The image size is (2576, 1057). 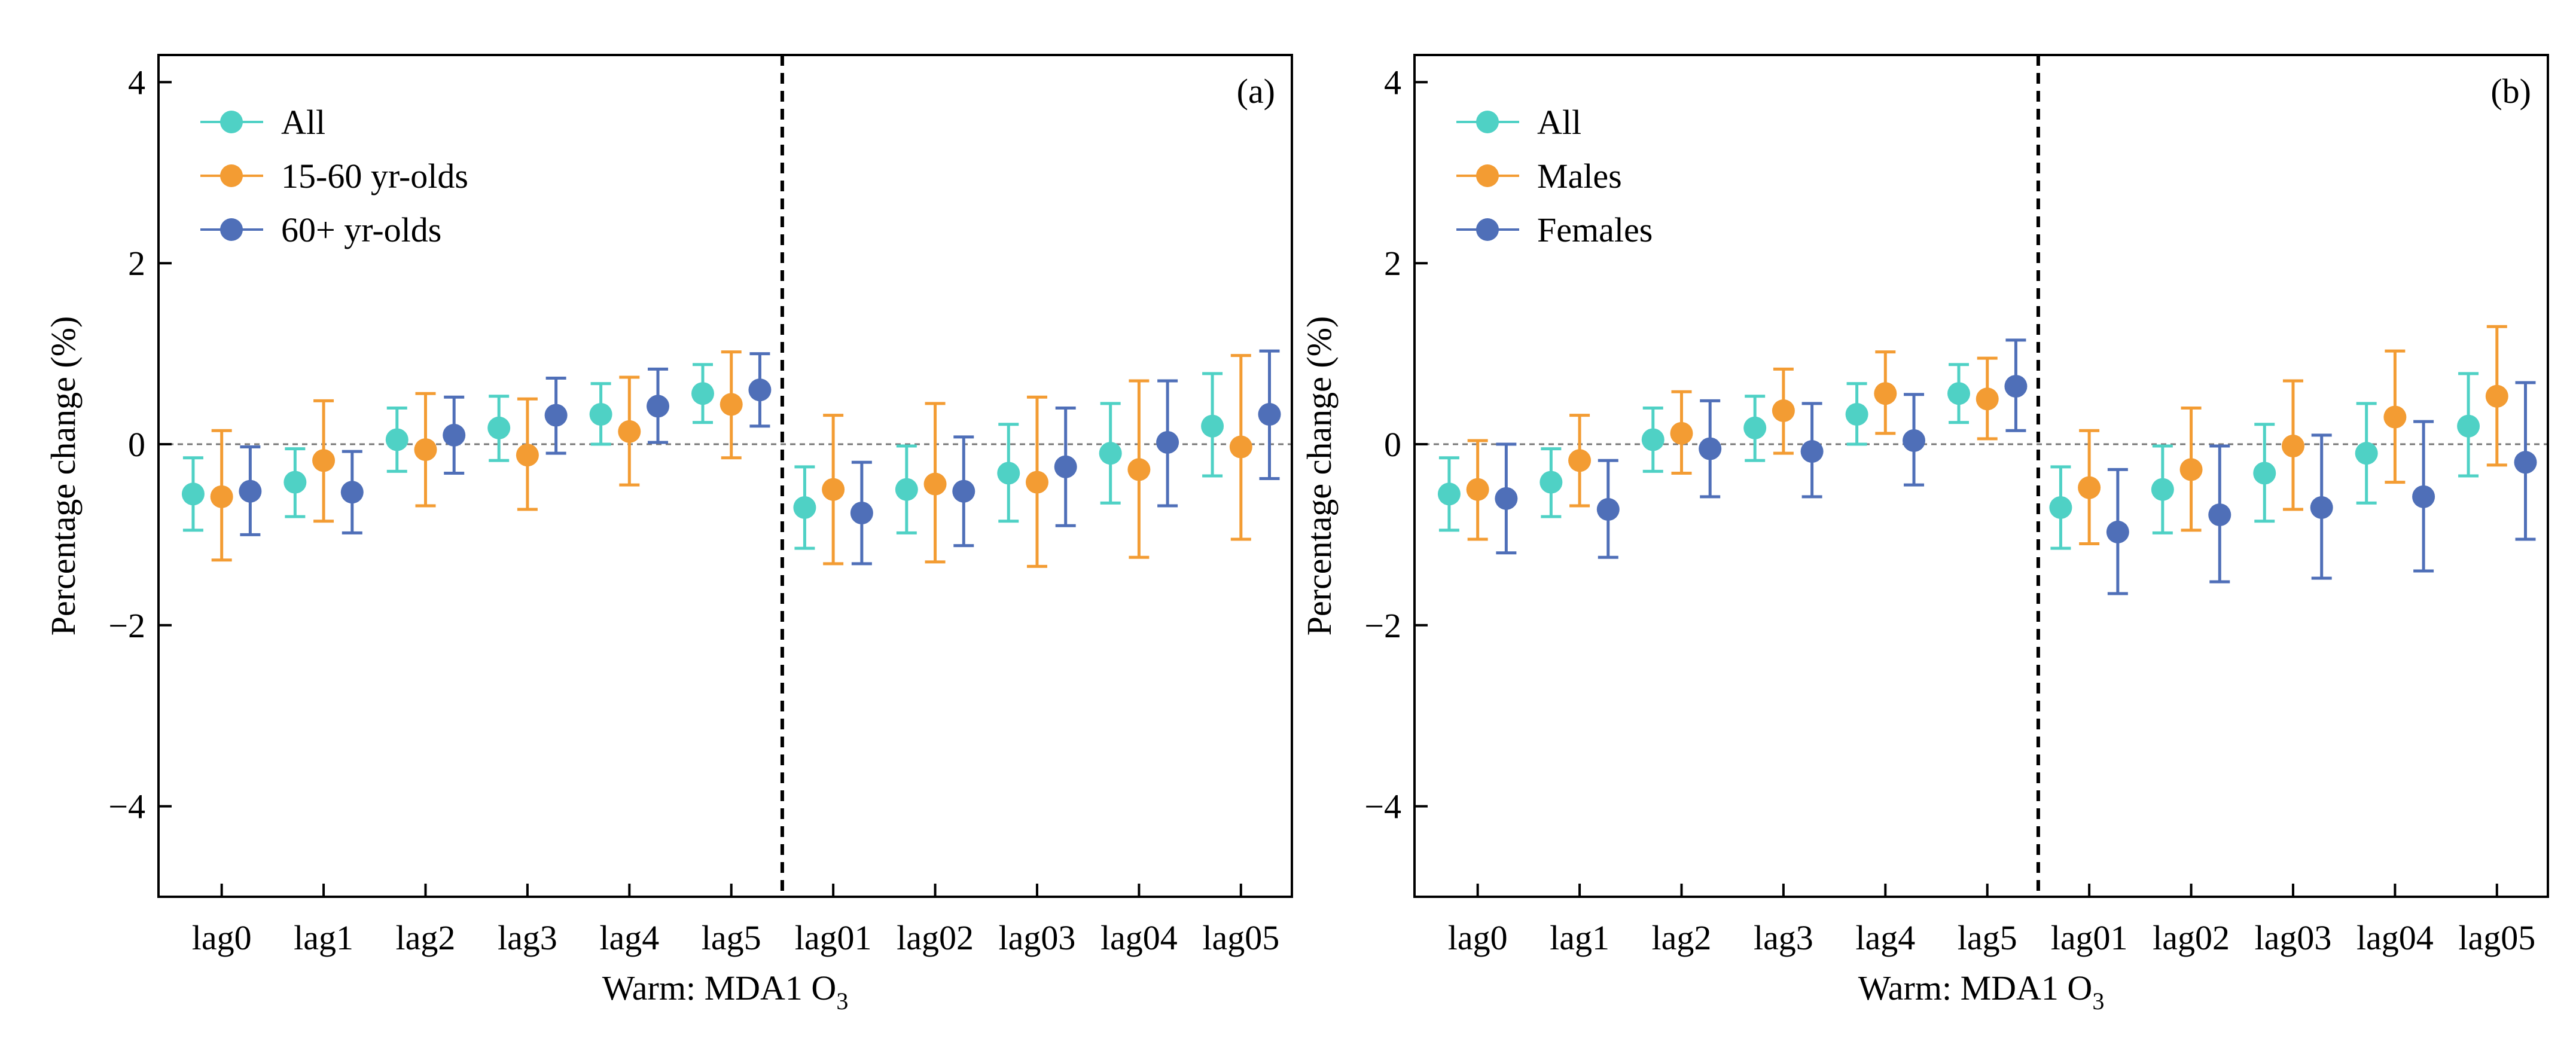 I want to click on legend-label: 60+ yr-olds, so click(x=361, y=229).